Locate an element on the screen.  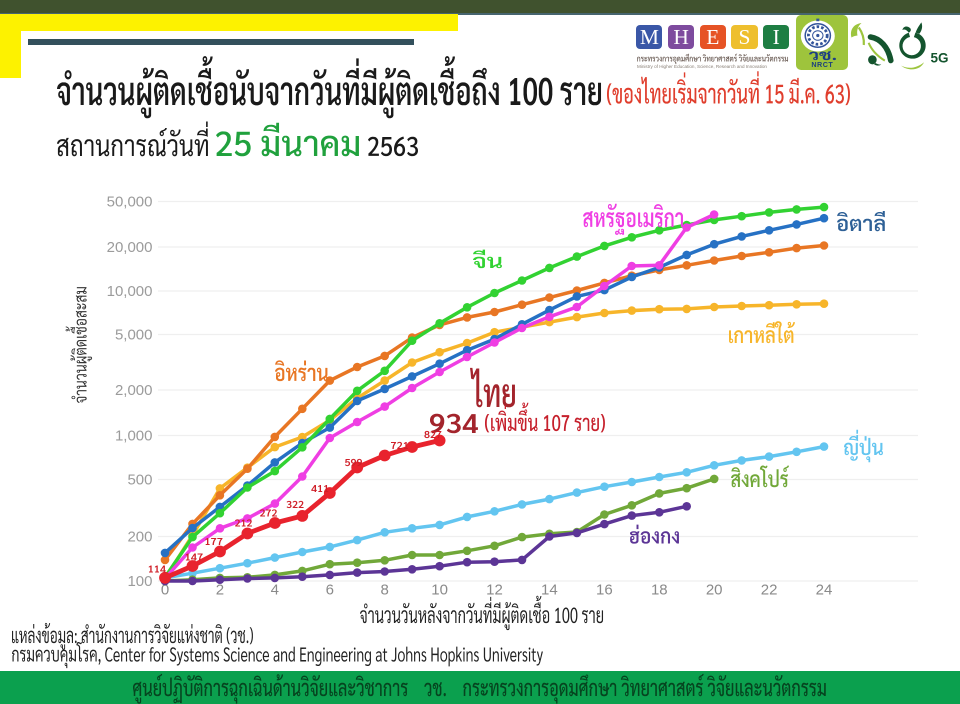
svg-text: 10,000 is located at coordinates (130, 291).